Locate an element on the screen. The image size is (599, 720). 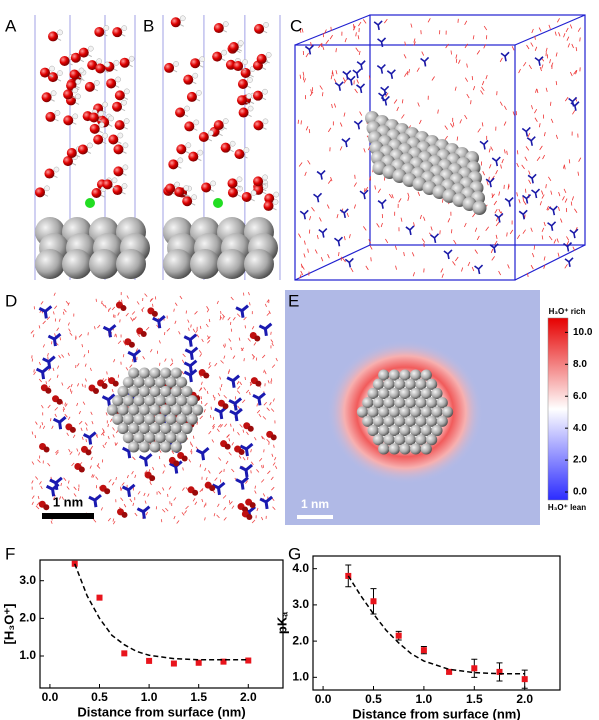
y-tick-label: 3.0 is located at coordinates (300, 604).